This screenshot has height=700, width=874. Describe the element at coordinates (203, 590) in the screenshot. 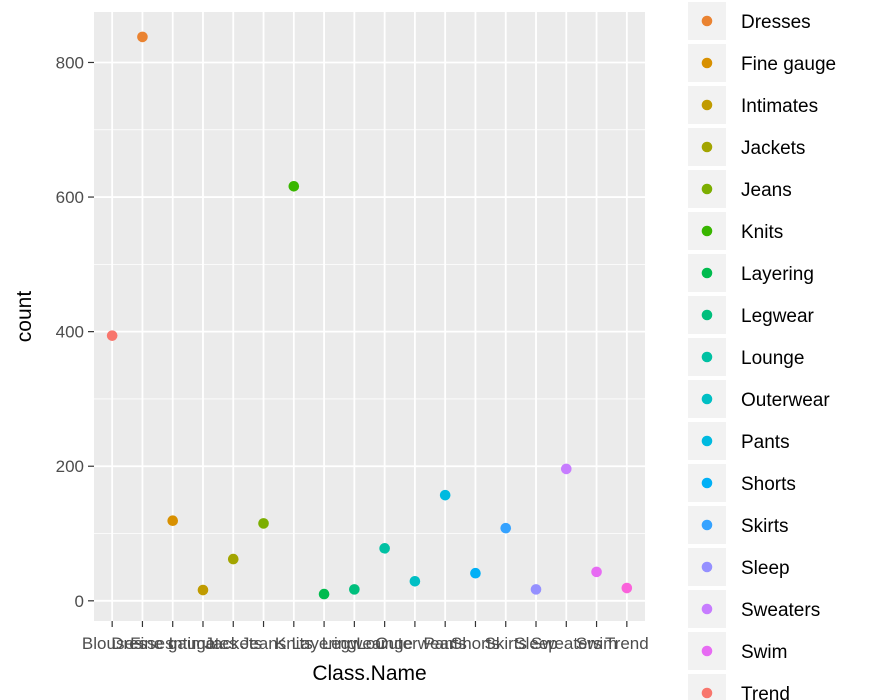

I see `data-point-intimates` at that location.